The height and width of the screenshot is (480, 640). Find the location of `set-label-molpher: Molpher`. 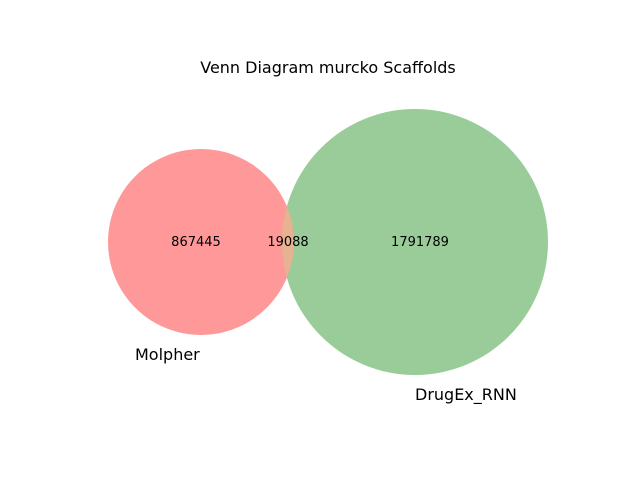

set-label-molpher: Molpher is located at coordinates (167, 354).